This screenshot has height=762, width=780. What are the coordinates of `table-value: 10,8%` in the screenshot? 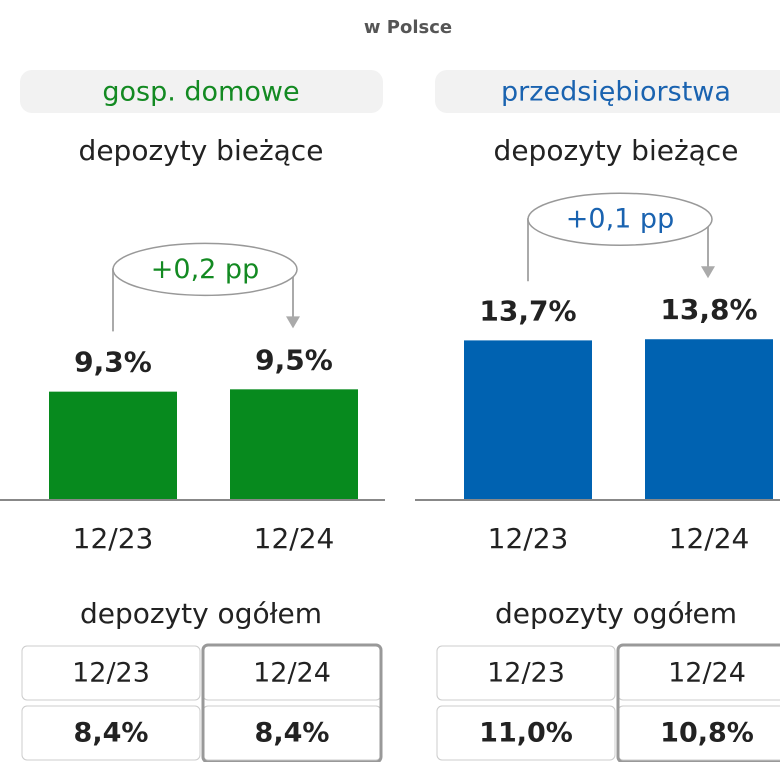 It's located at (707, 733).